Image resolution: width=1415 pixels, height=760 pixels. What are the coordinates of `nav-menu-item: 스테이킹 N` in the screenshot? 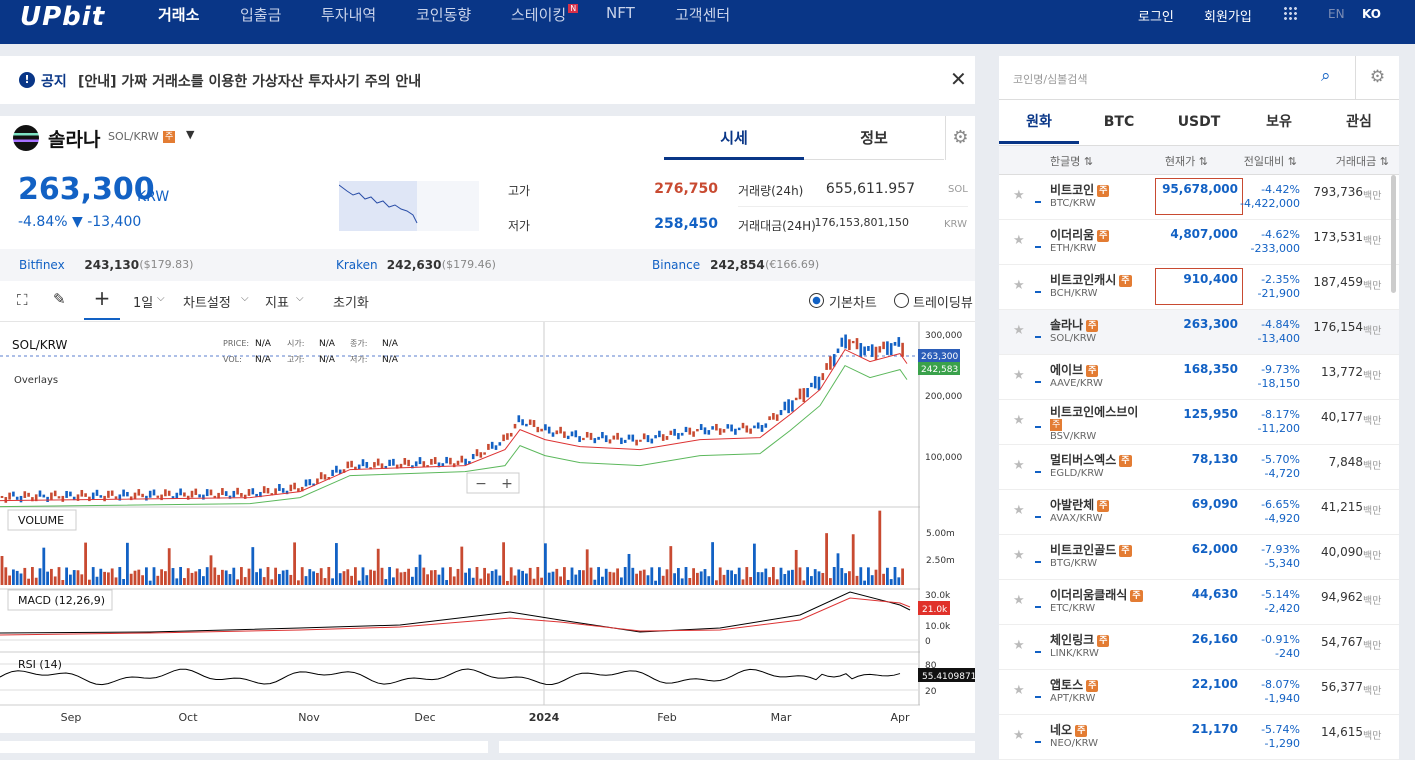 It's located at (545, 14).